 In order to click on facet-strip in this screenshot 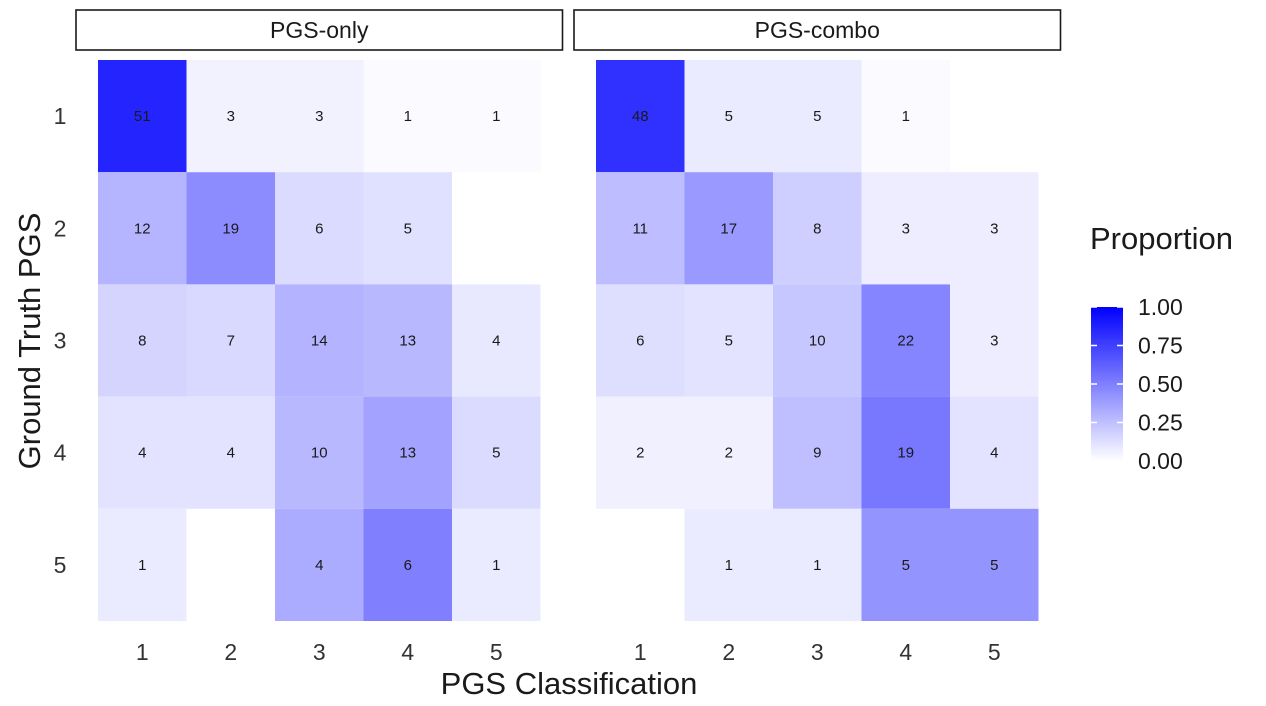, I will do `click(319, 30)`.